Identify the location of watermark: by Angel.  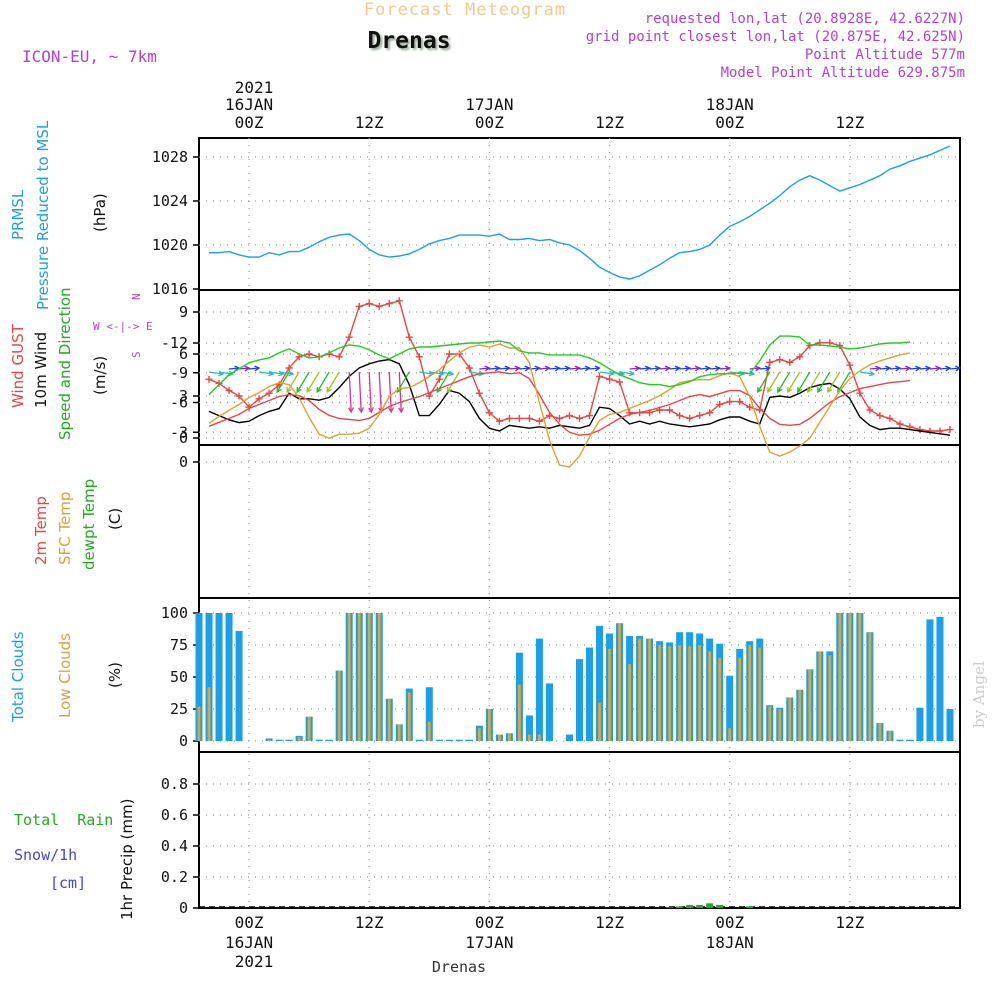
(979, 694).